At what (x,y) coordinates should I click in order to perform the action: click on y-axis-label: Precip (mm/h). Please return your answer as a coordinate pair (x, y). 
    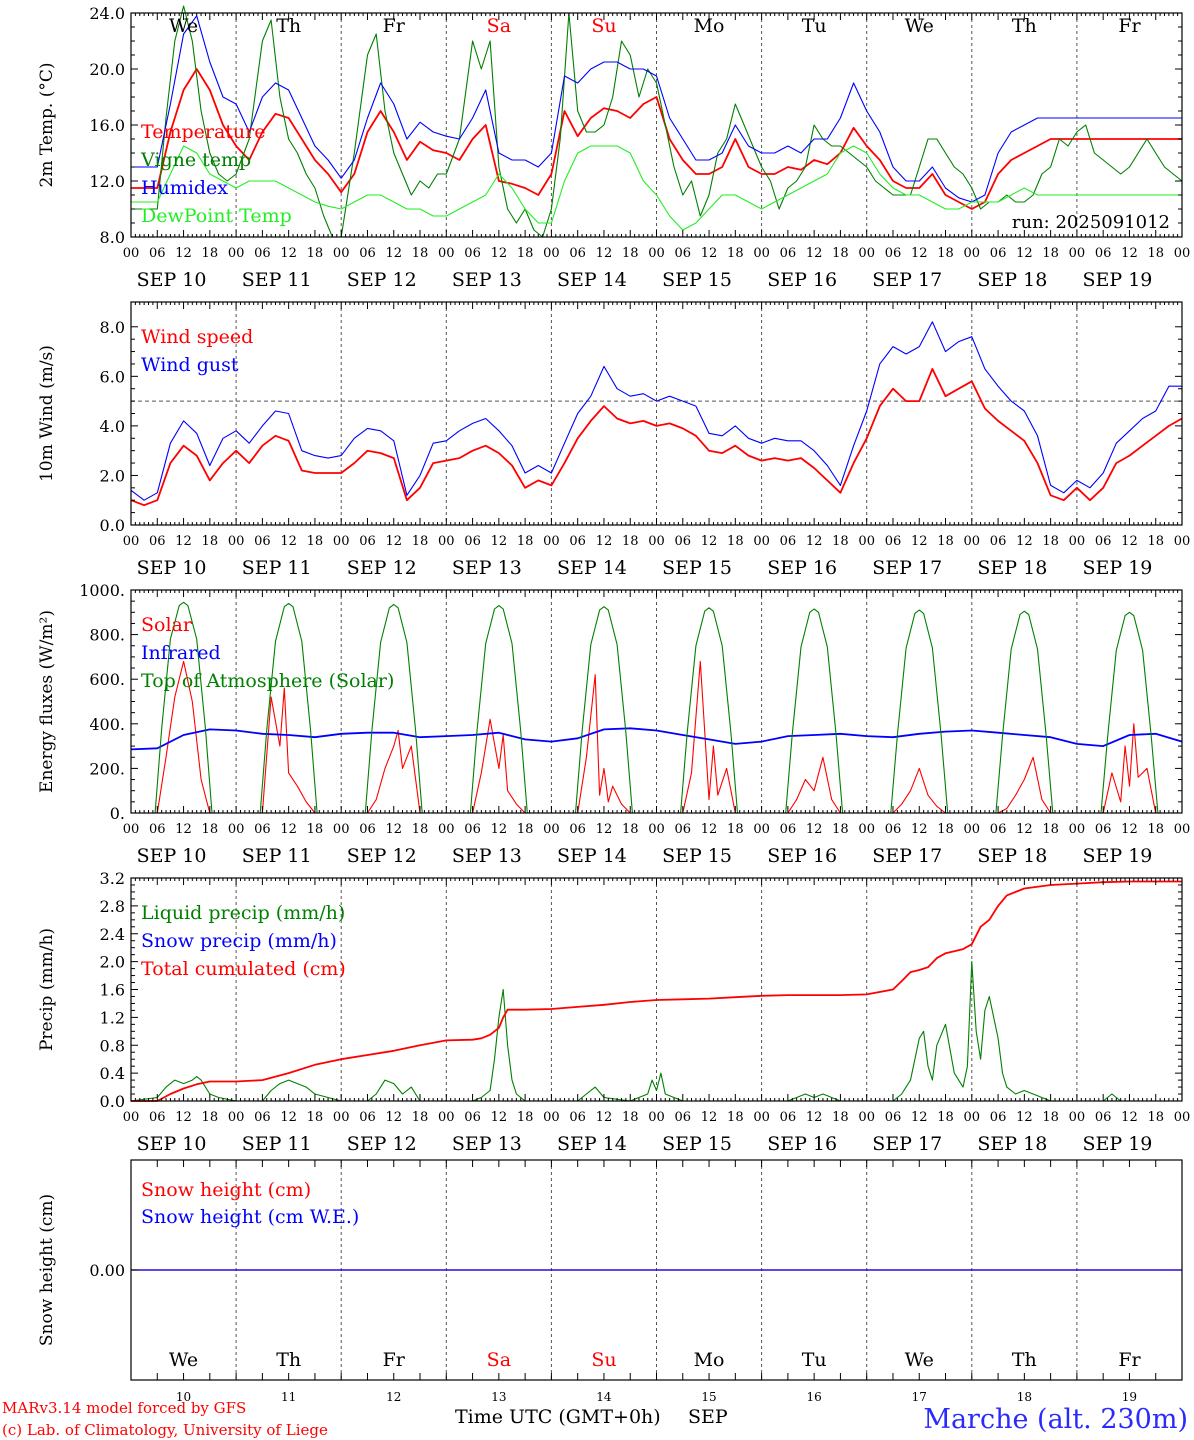
    Looking at the image, I should click on (47, 989).